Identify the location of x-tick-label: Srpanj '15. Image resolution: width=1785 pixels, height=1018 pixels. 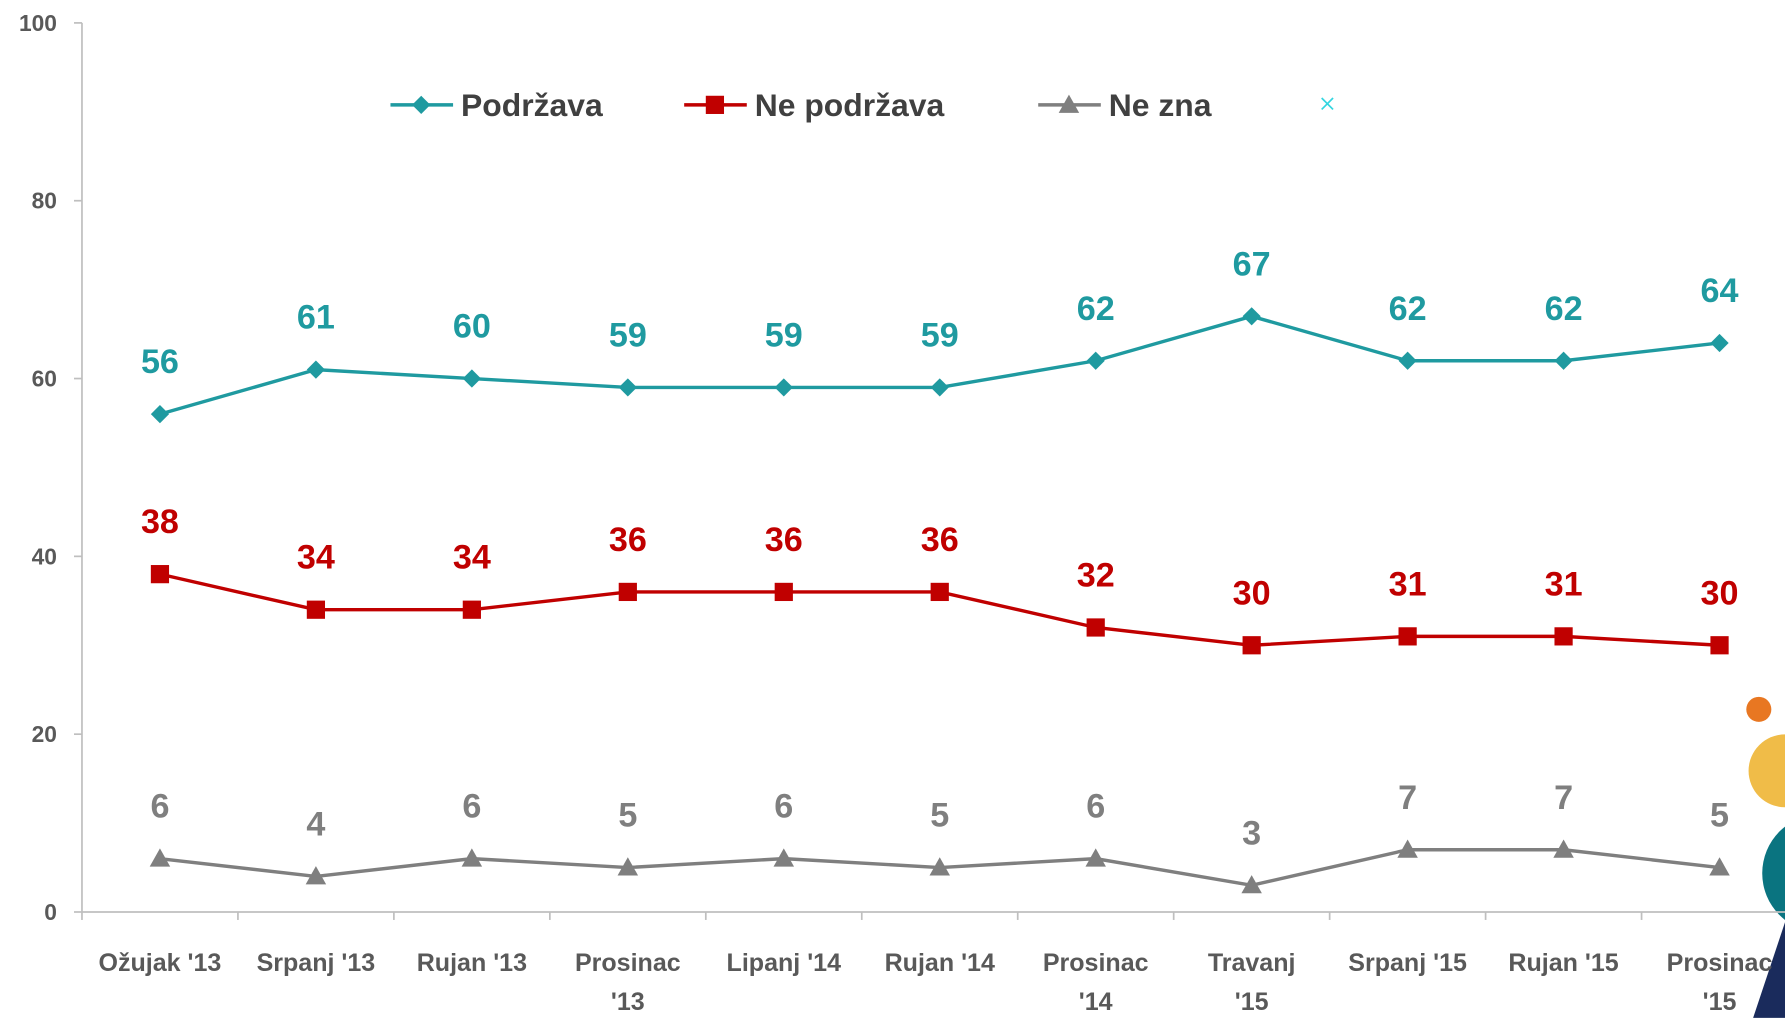
(1407, 963).